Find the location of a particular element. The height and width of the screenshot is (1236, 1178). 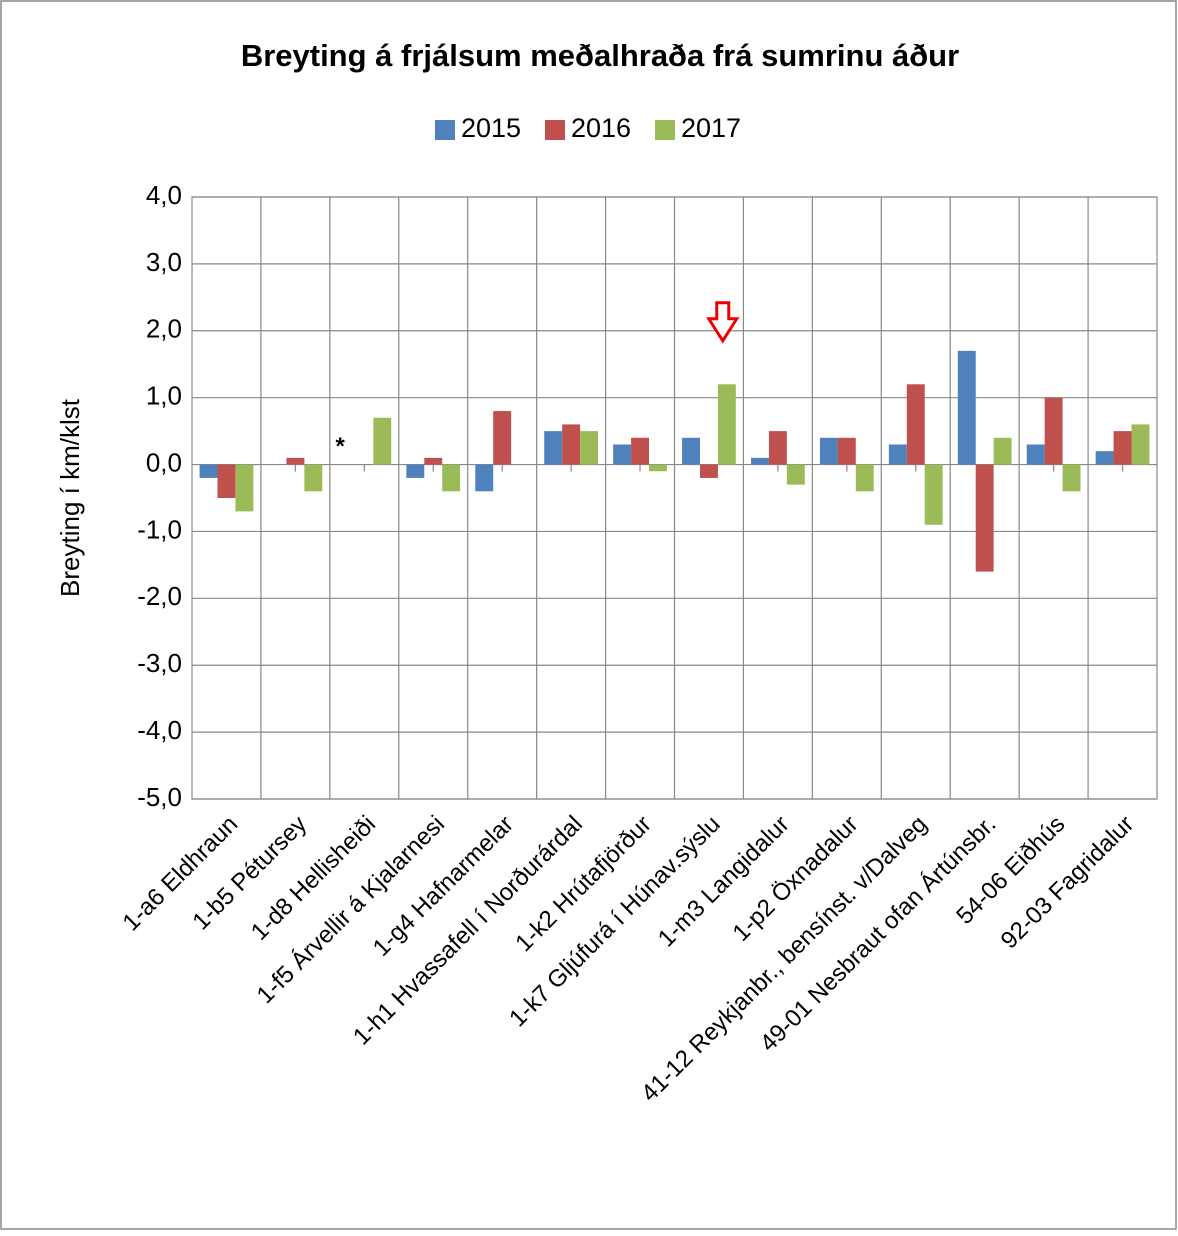

y-tick-label: -5,0 is located at coordinates (159, 797).